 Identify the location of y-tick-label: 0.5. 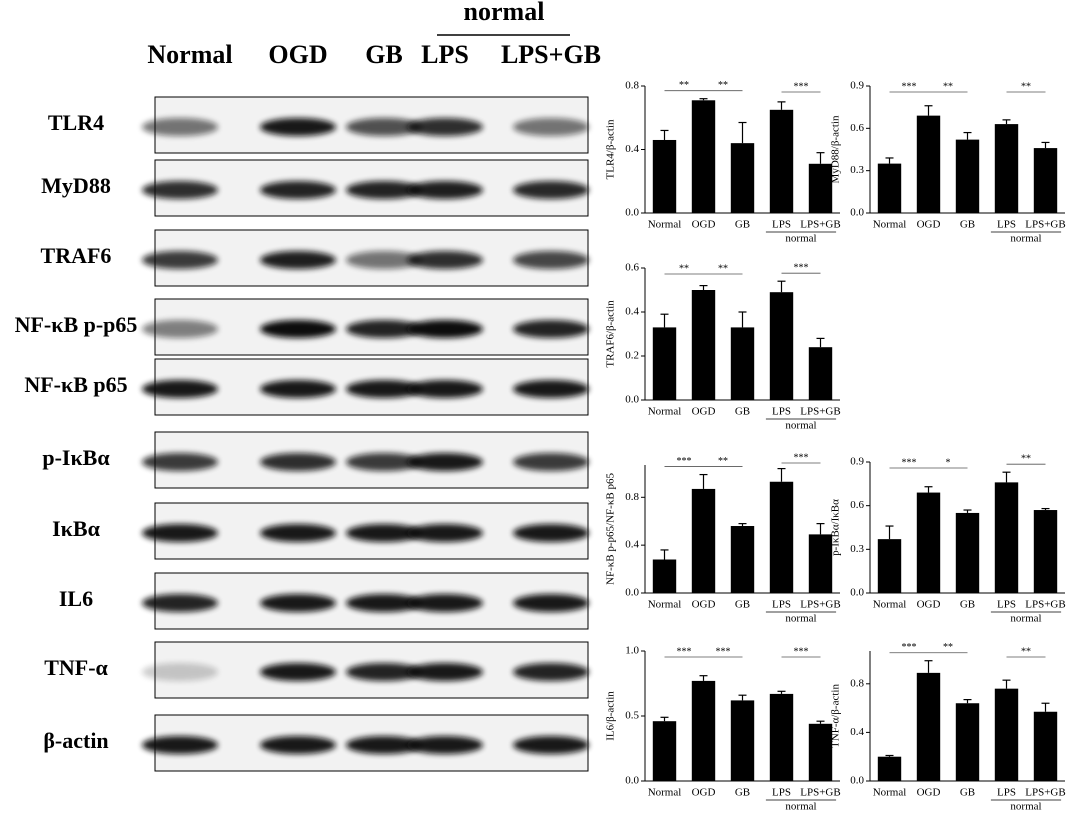
(632, 716).